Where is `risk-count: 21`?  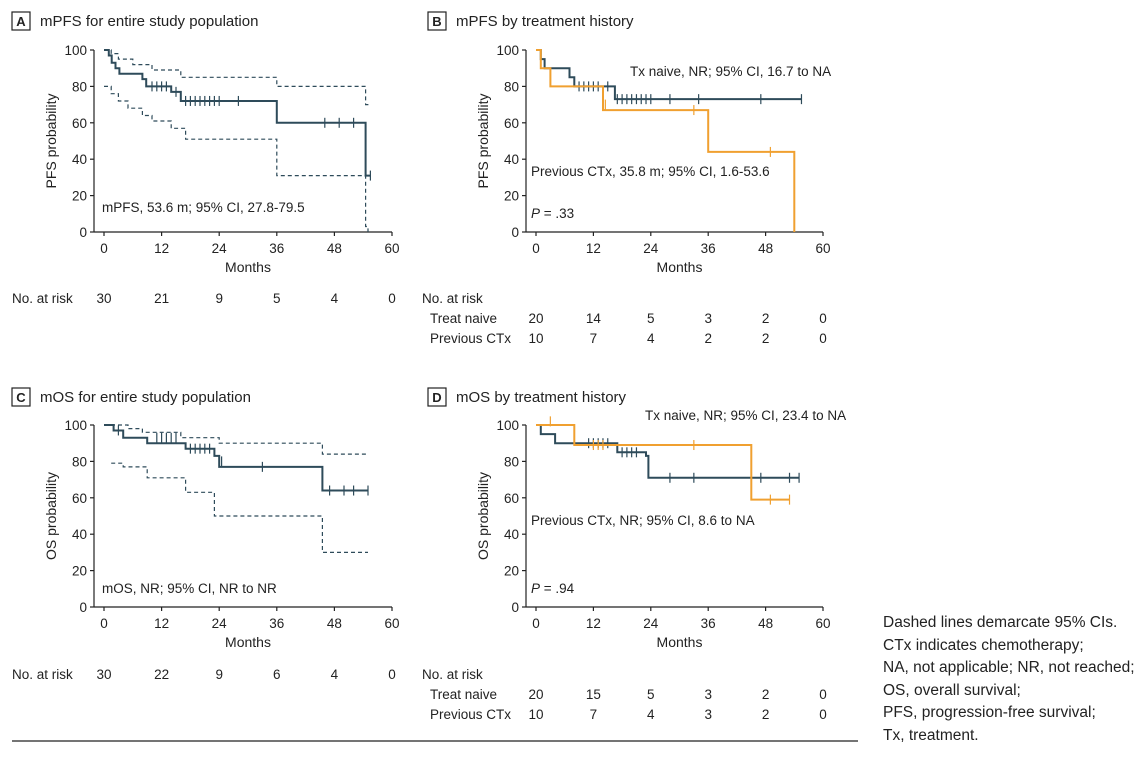
risk-count: 21 is located at coordinates (161, 298).